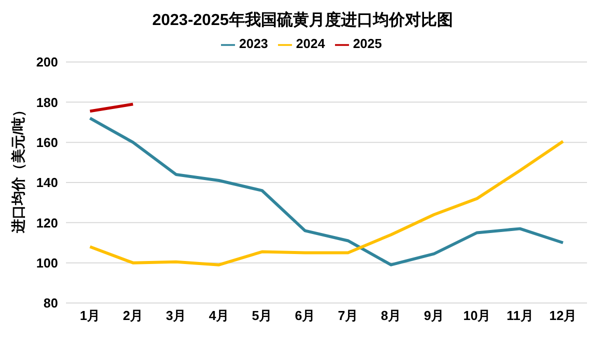 This screenshot has height=339, width=605. Describe the element at coordinates (90, 316) in the screenshot. I see `x-tick-label: 1月` at that location.